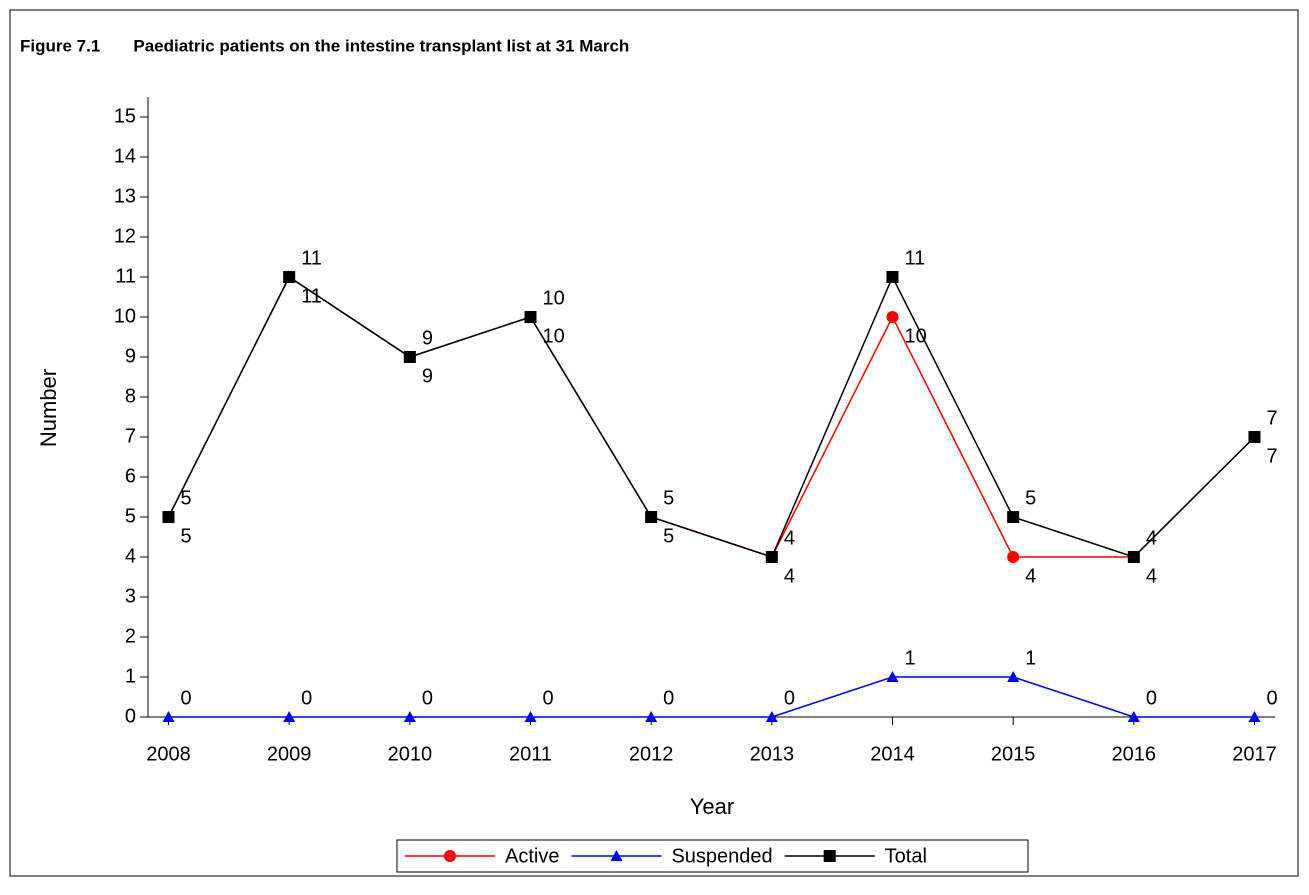  I want to click on x-tick-label: 2016, so click(1134, 754).